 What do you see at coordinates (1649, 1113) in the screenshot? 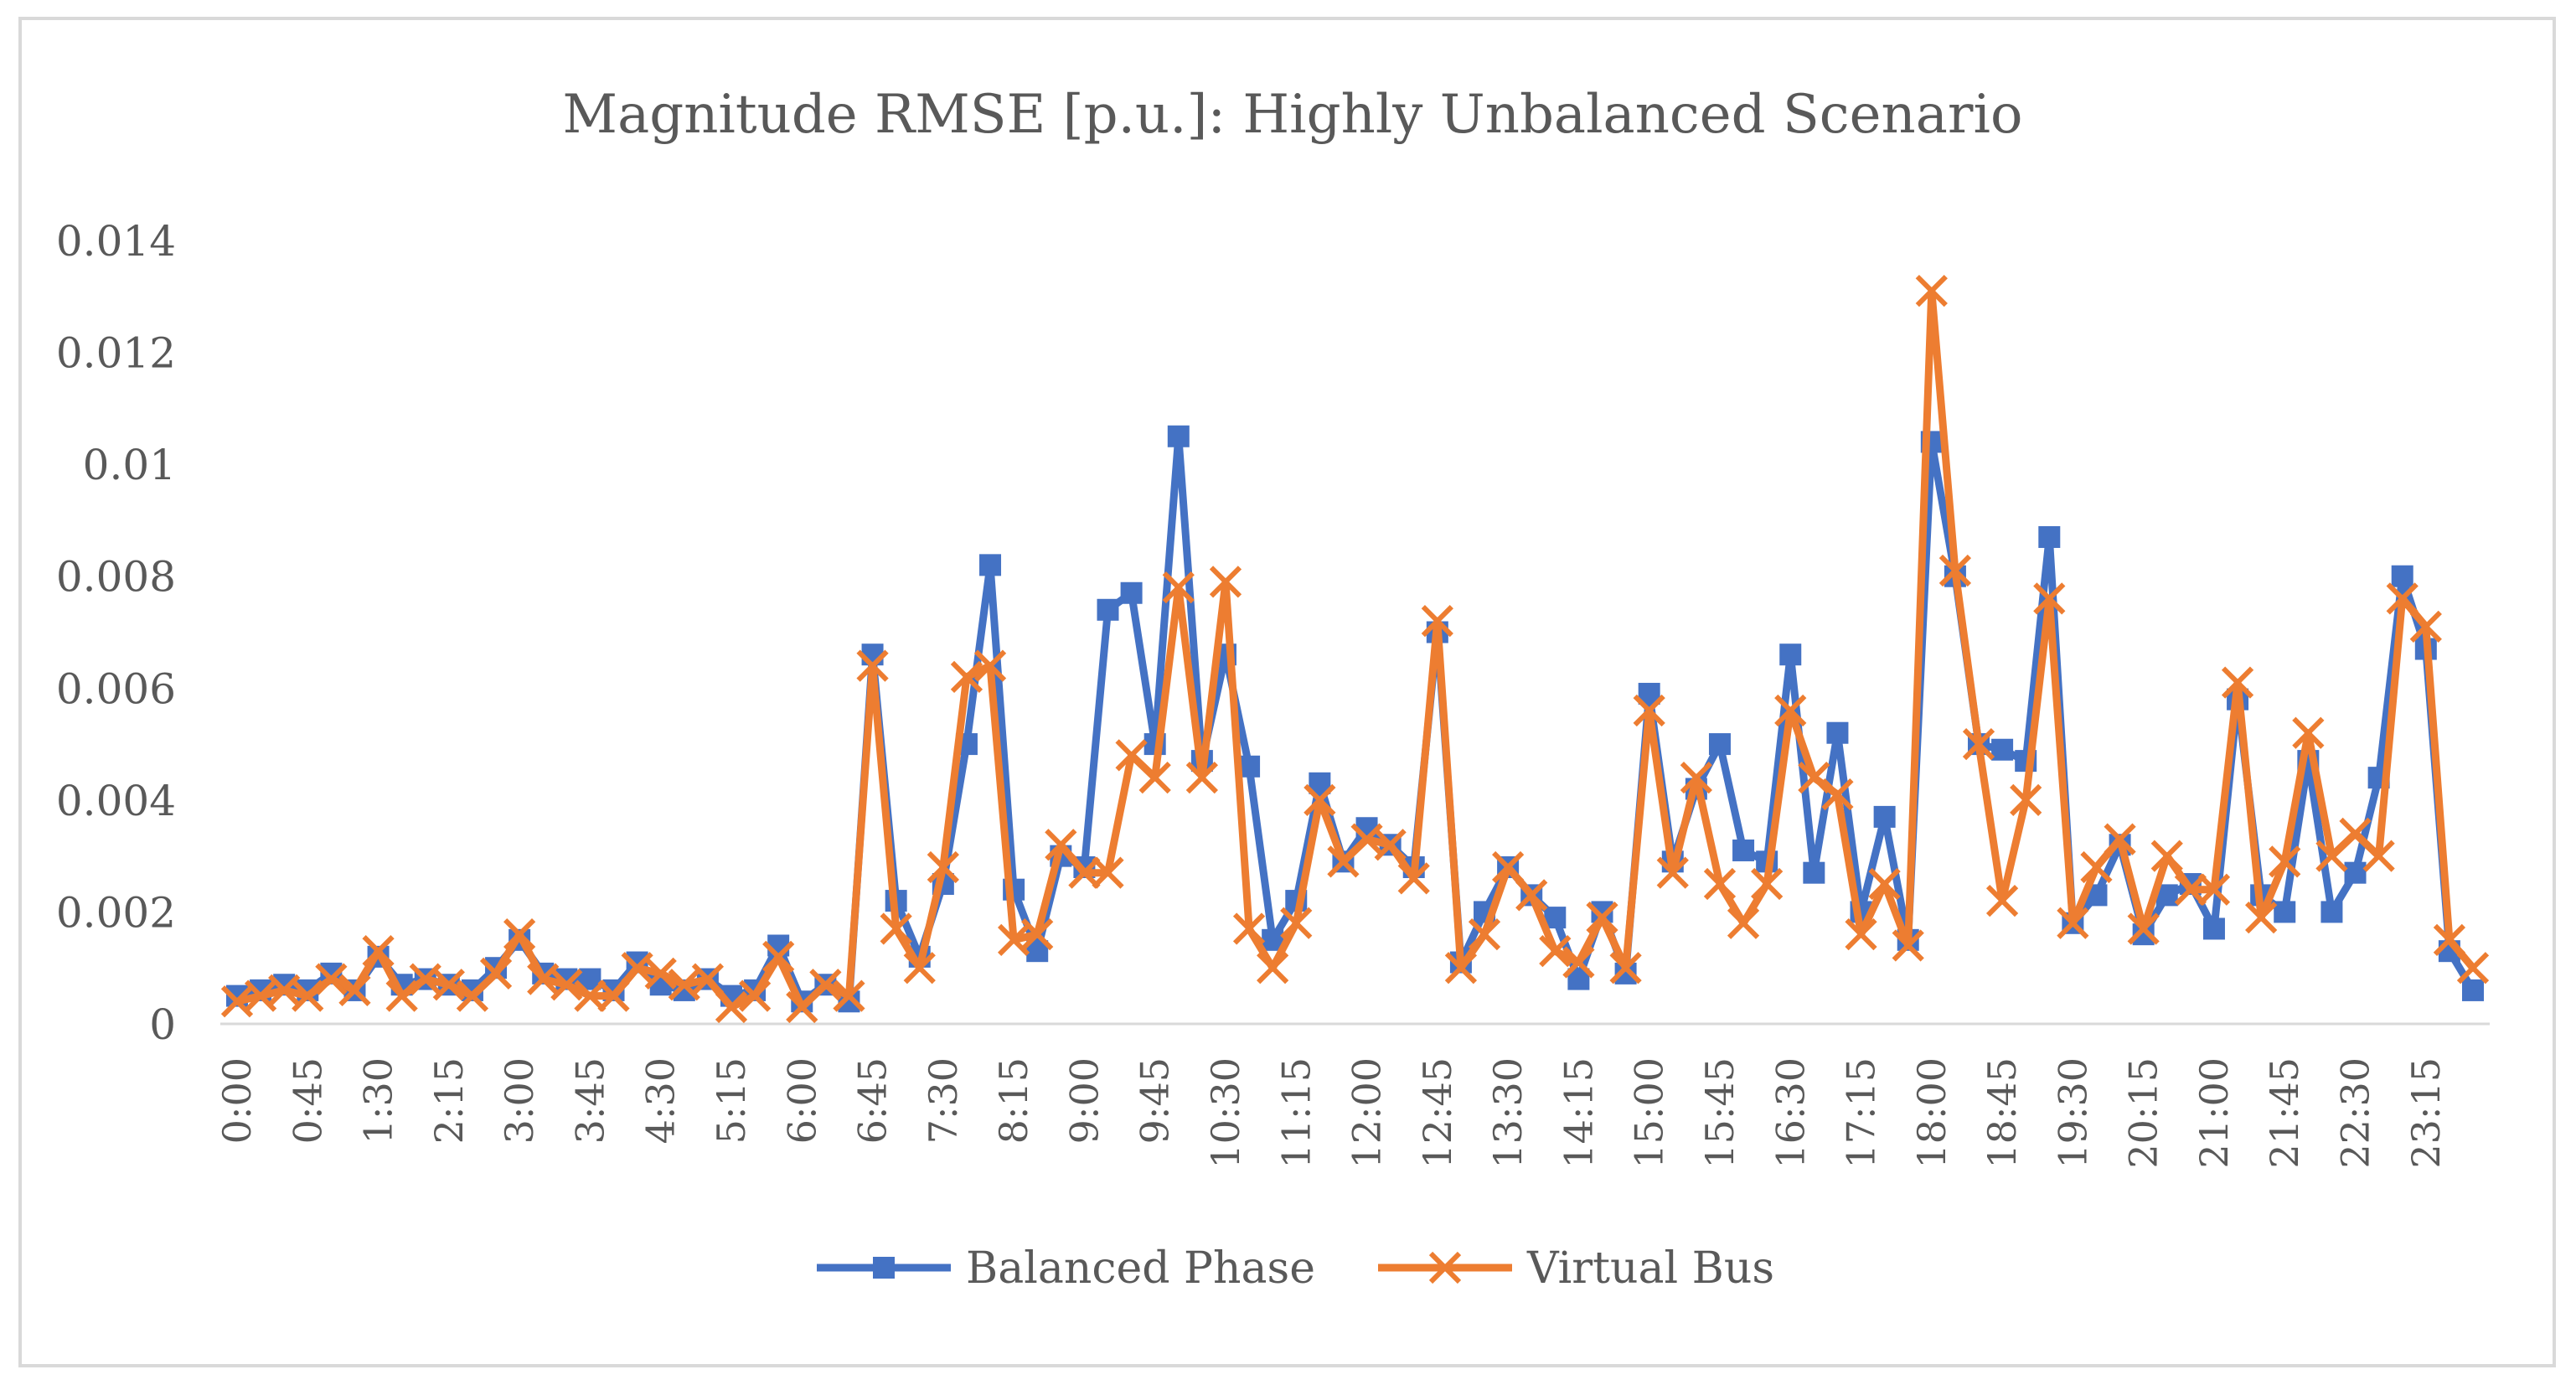
I see `x-tick-label: 15:00` at bounding box center [1649, 1113].